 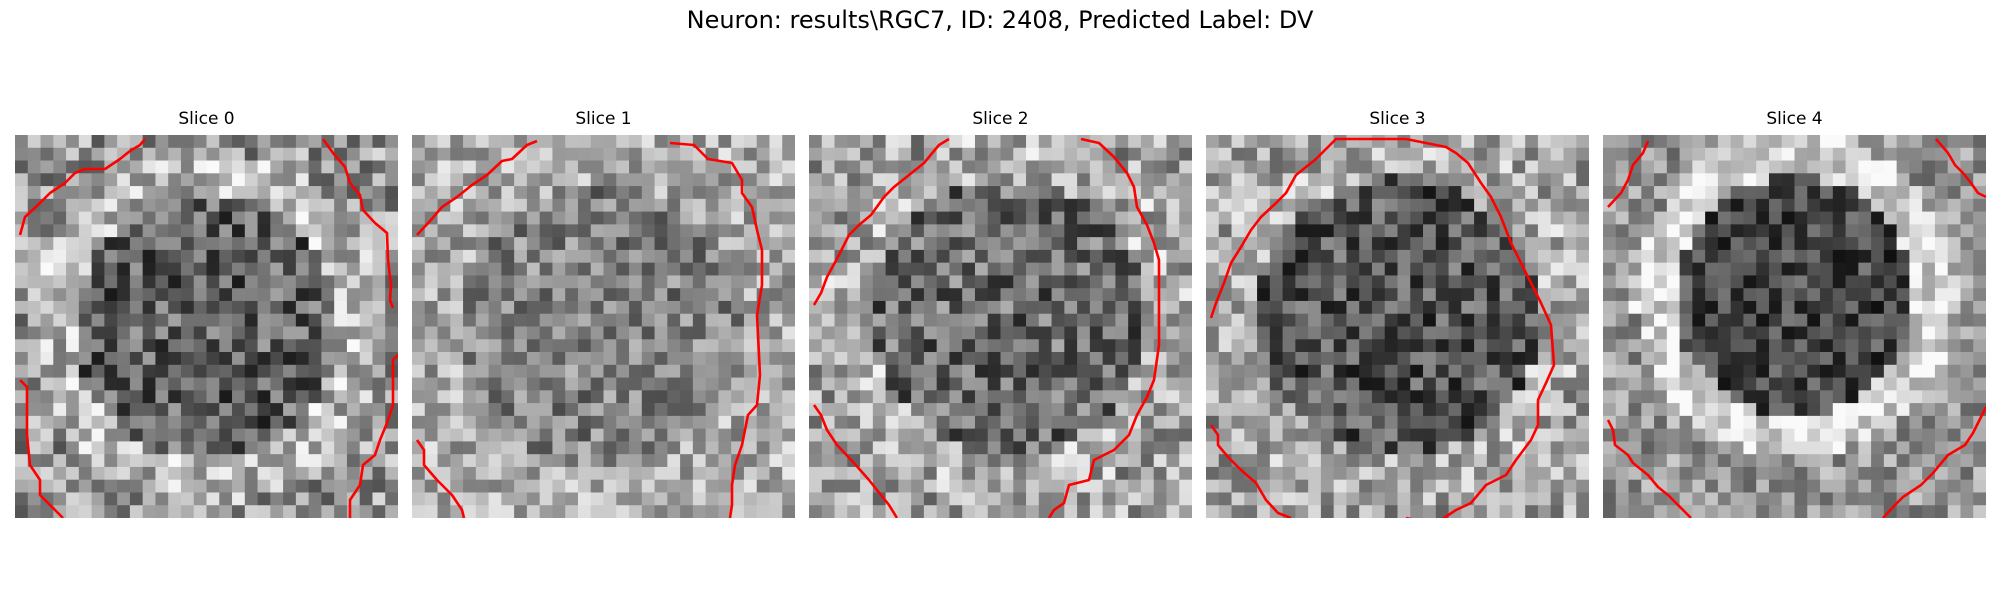 I want to click on slice-title: Slice 4, so click(x=1794, y=119).